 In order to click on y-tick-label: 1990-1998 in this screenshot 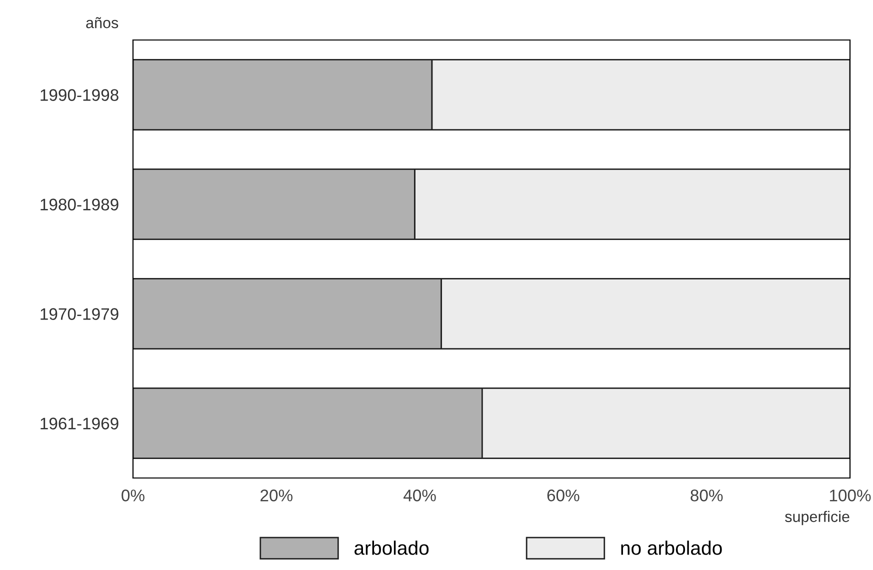, I will do `click(79, 95)`.